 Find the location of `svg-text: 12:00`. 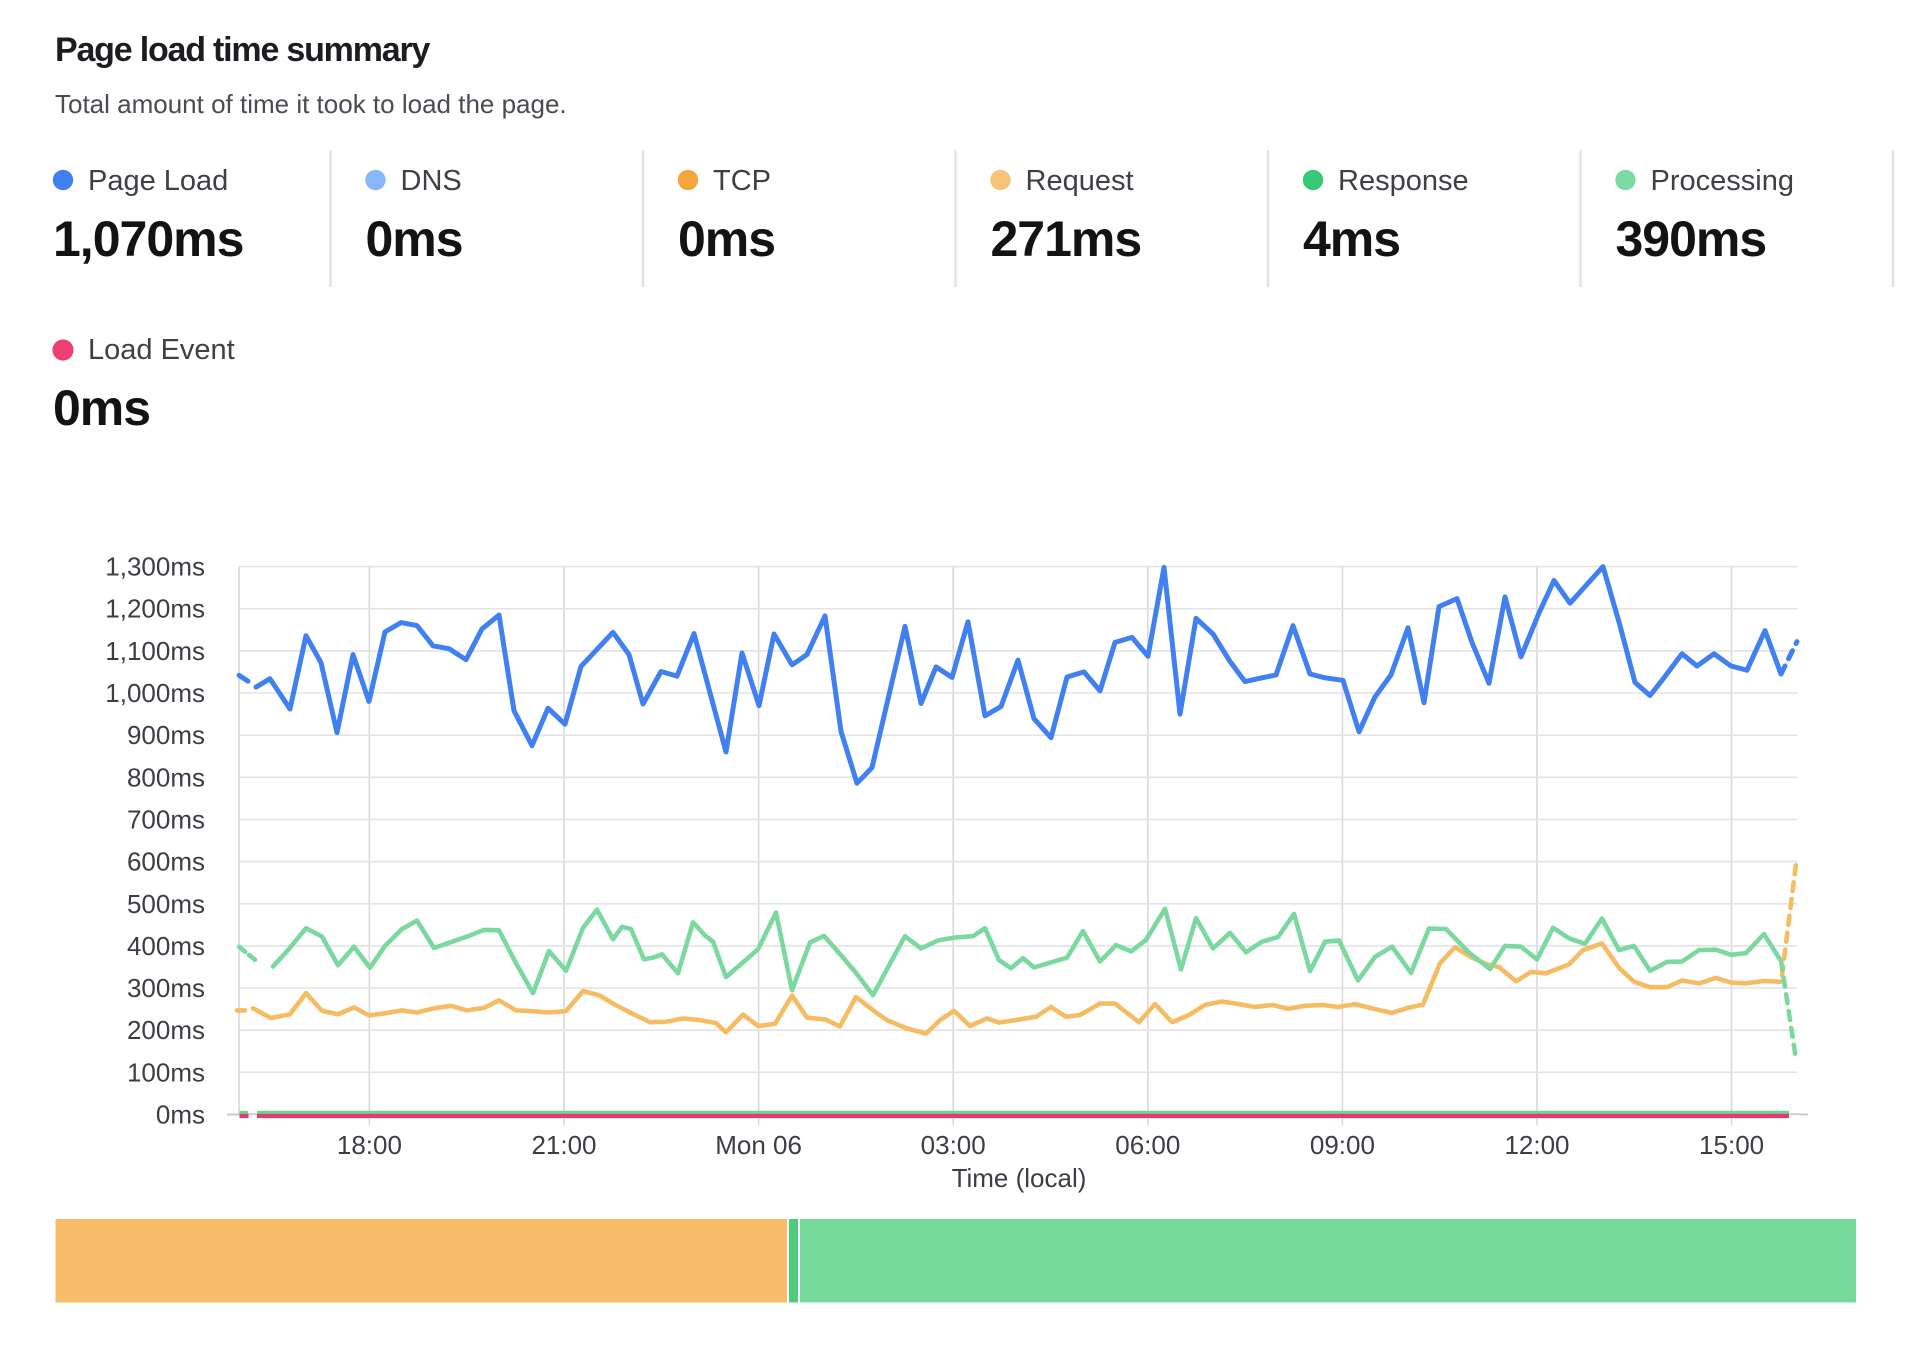

svg-text: 12:00 is located at coordinates (1536, 1145).